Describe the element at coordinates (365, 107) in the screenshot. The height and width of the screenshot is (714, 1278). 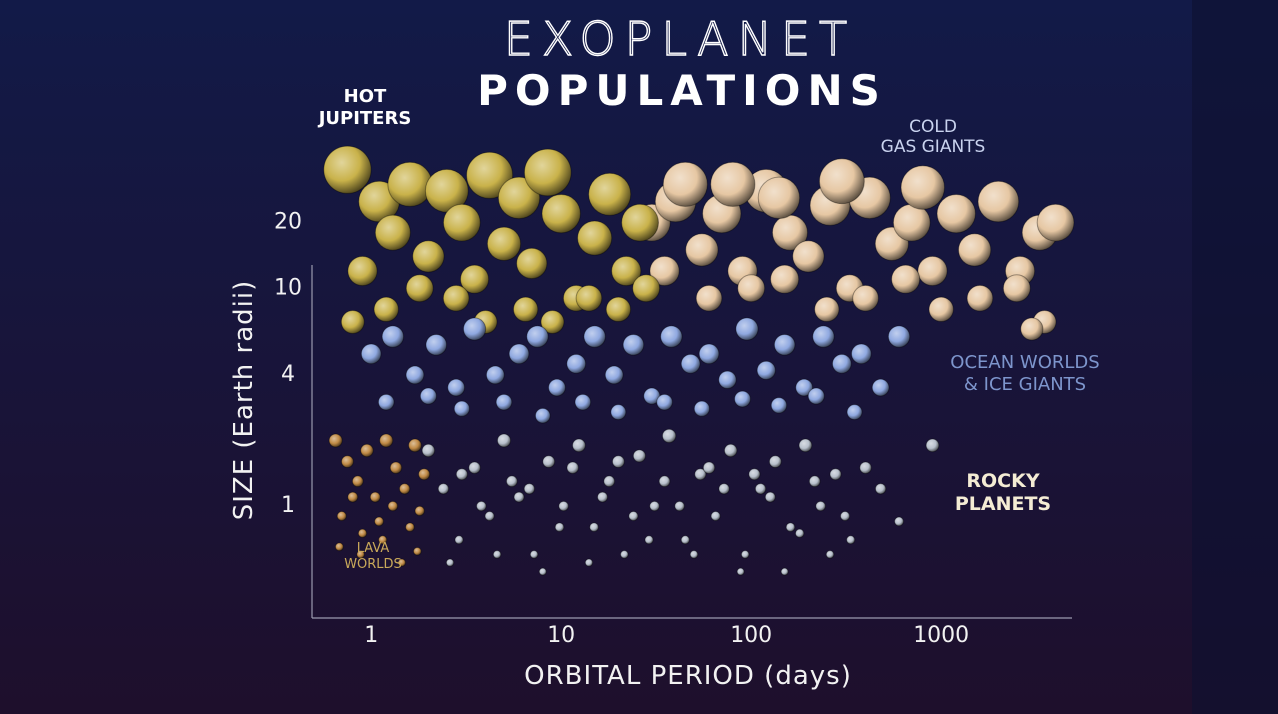
I see `population-label: HOT JUPITERS` at that location.